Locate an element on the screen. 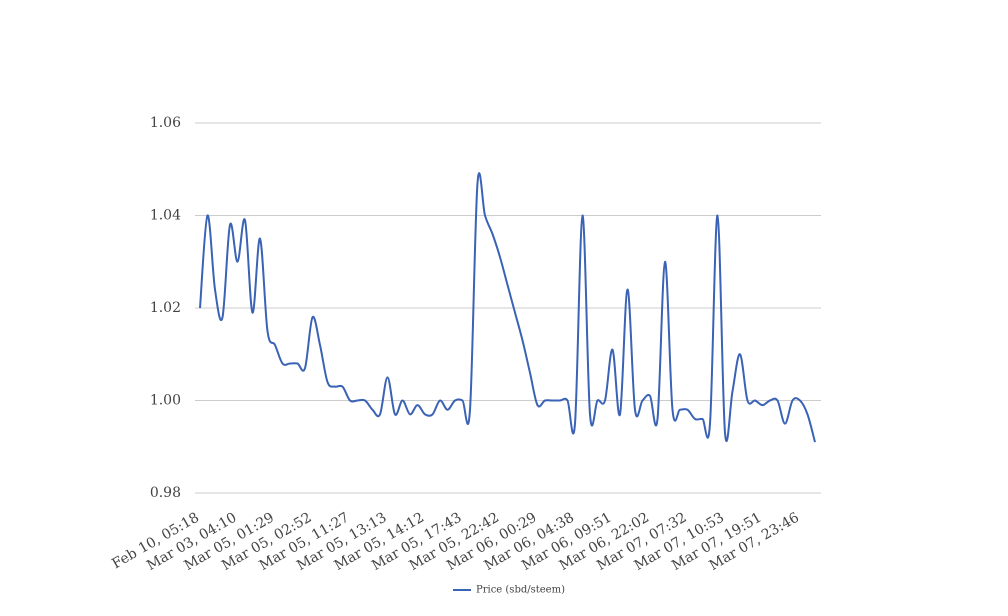 This screenshot has width=1008, height=616. y-tick-label: 1.06 is located at coordinates (165, 123).